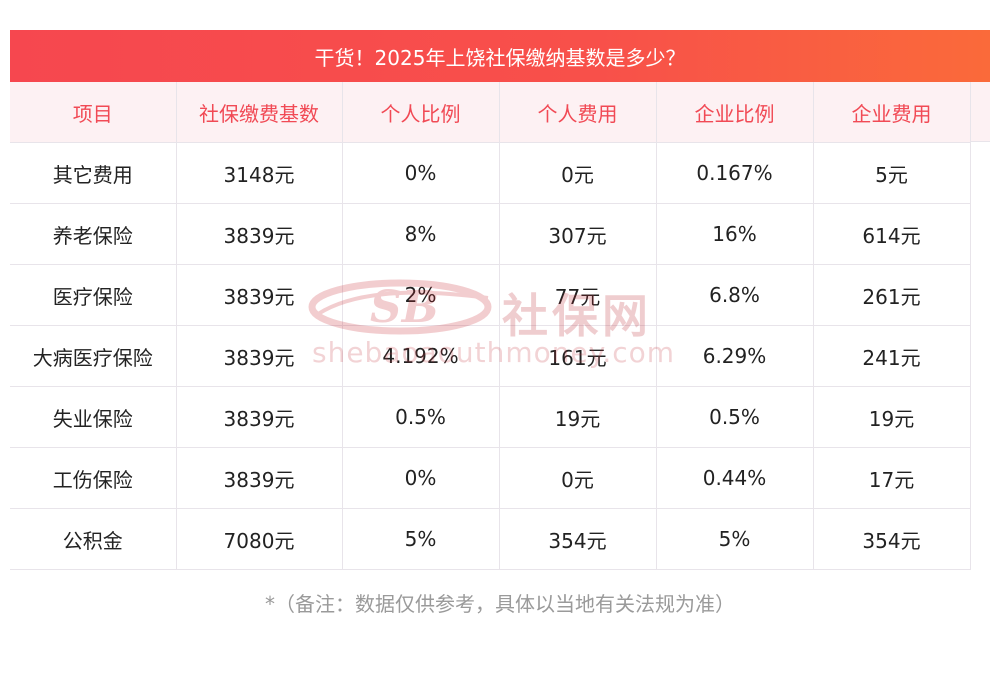  Describe the element at coordinates (892, 417) in the screenshot. I see `cell-company-fee: 19元` at that location.